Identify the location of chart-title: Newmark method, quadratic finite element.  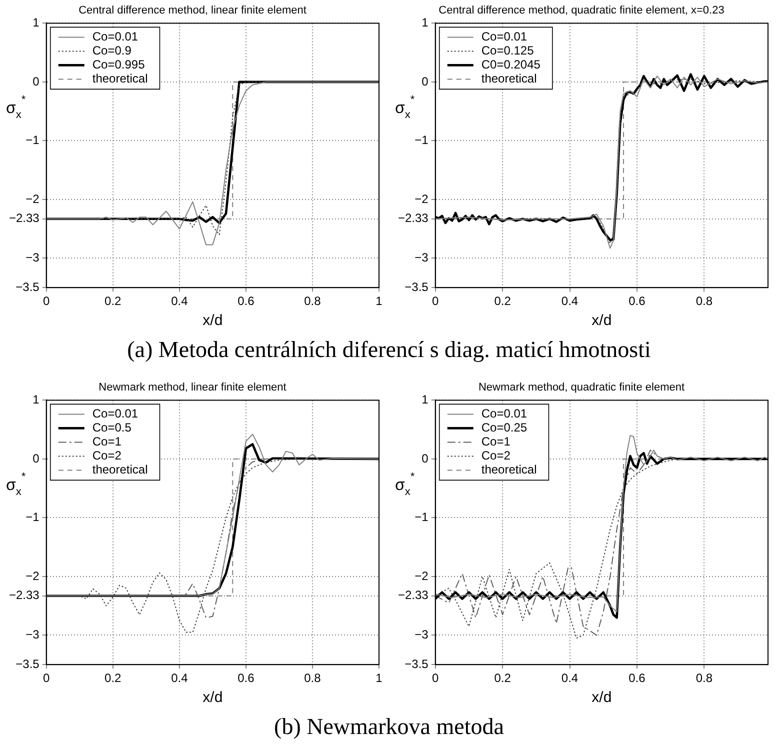
(581, 388).